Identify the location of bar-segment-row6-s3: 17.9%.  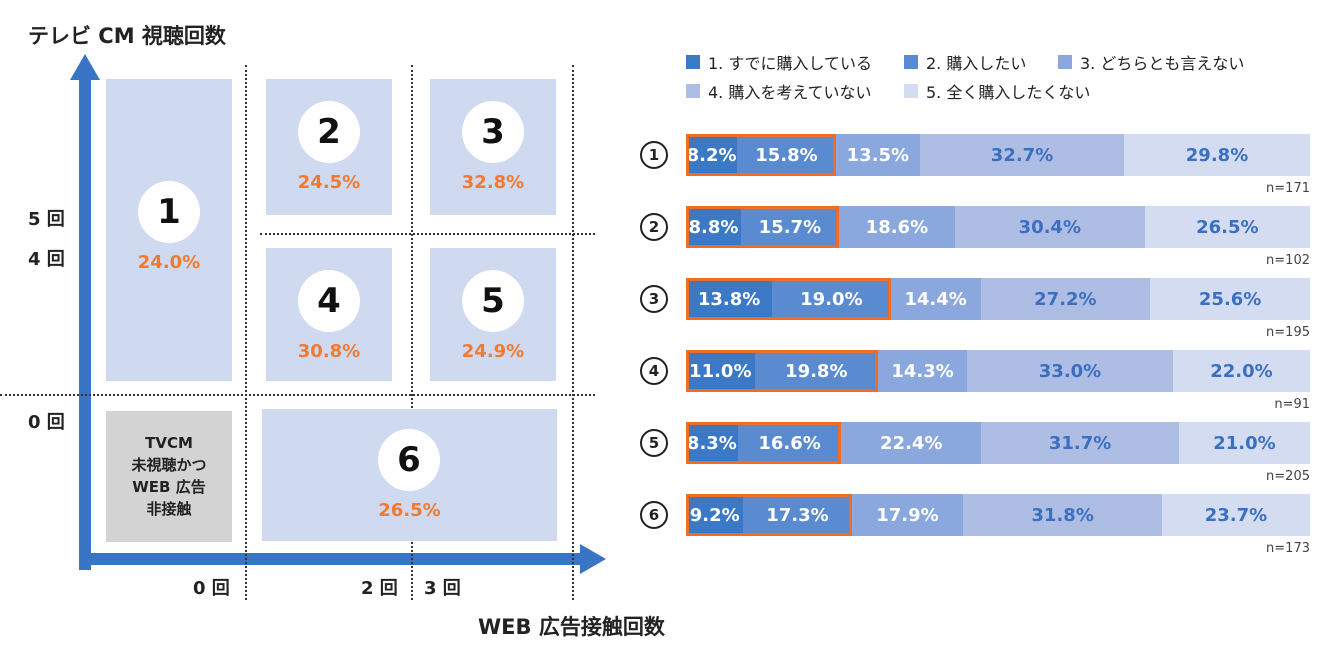
(907, 515).